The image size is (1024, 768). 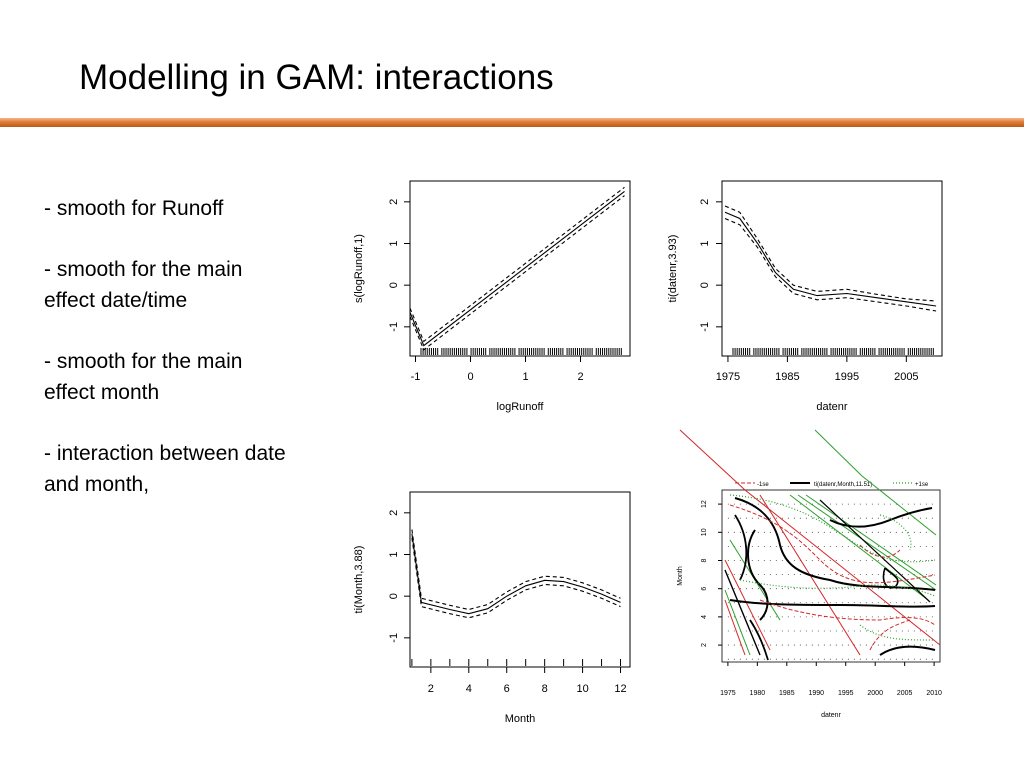 What do you see at coordinates (134, 208) in the screenshot?
I see `bullet-item: - smooth for Runoff` at bounding box center [134, 208].